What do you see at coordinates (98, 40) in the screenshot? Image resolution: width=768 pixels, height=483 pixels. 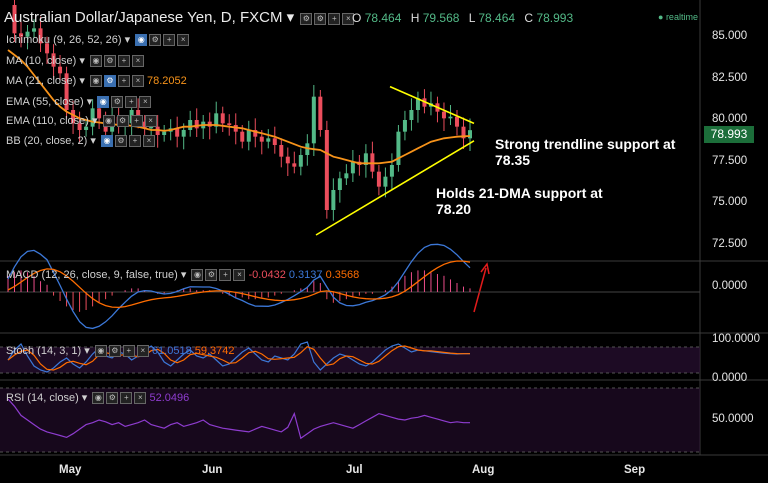 I see `indicator-ichimoku: Ichimoku (9, 26, 52, 26) ▾ ◉ ⚙ + ×` at bounding box center [98, 40].